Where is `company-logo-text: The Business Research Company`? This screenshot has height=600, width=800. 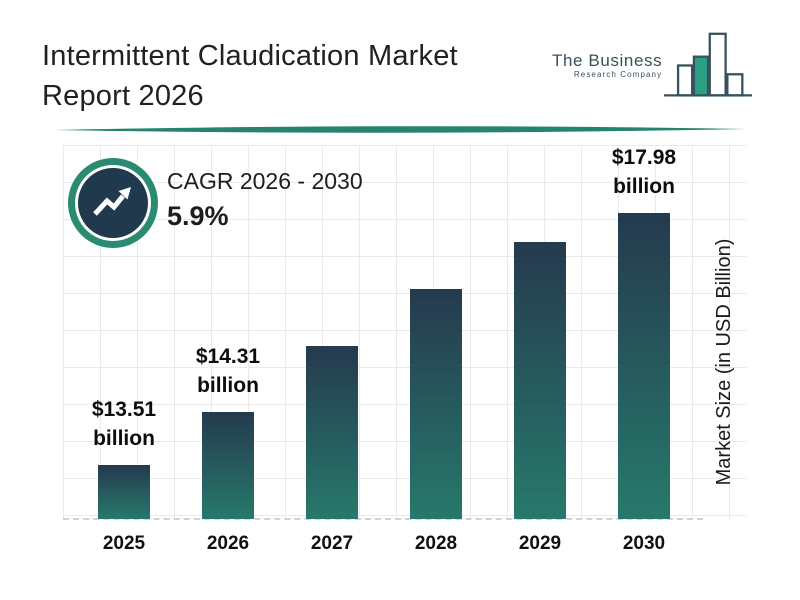 company-logo-text: The Business Research Company is located at coordinates (607, 65).